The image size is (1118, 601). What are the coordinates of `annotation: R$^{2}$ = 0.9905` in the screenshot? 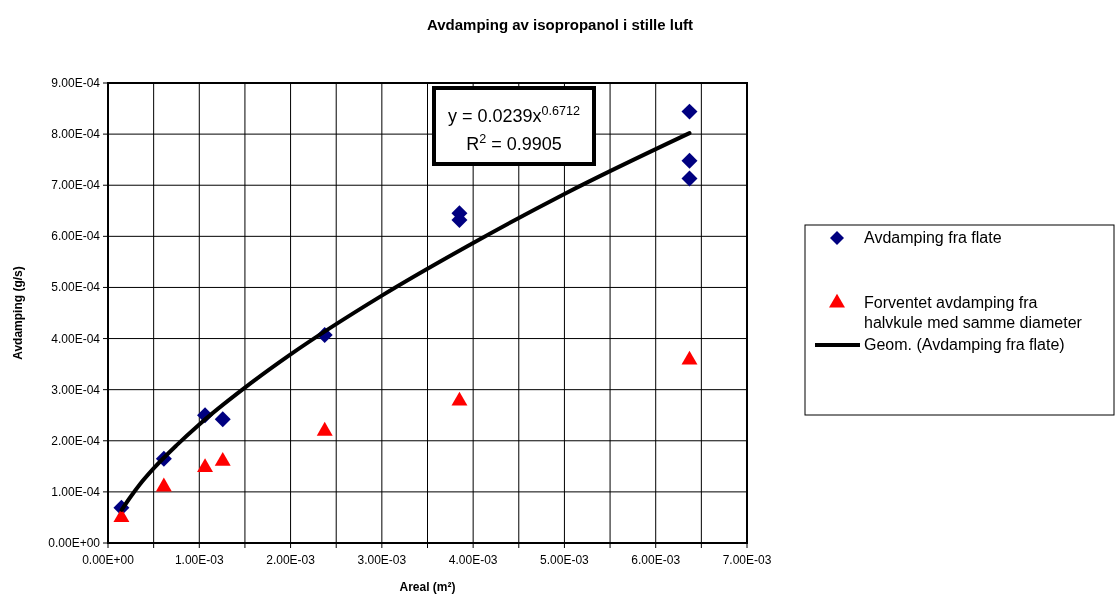 It's located at (514, 143).